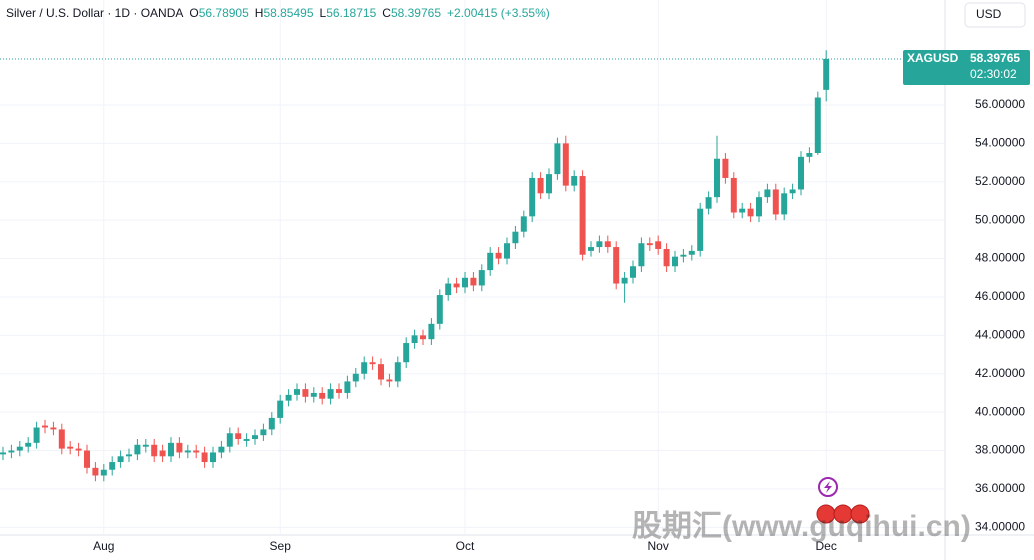 This screenshot has height=560, width=1034. I want to click on y-tick-label: 34.00000, so click(1000, 526).